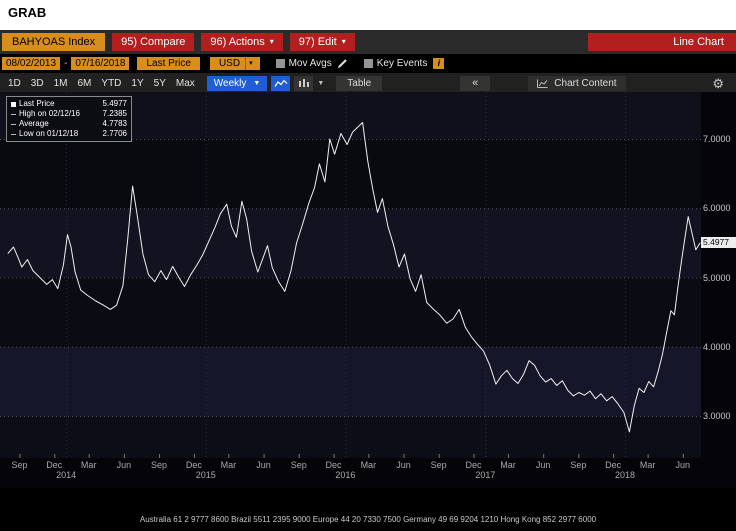 The height and width of the screenshot is (531, 736). I want to click on y-axis-label: 5.0000, so click(717, 277).